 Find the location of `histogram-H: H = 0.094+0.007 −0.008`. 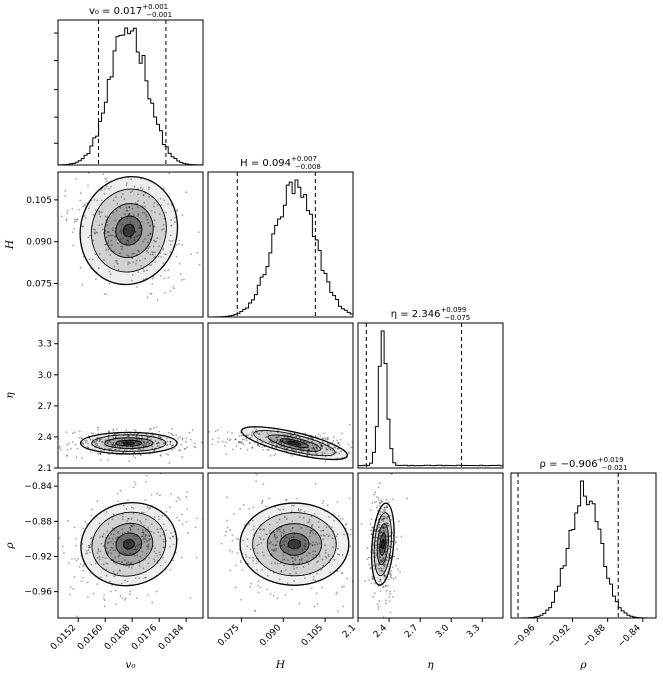

histogram-H: H = 0.094+0.007 −0.008 is located at coordinates (280, 236).